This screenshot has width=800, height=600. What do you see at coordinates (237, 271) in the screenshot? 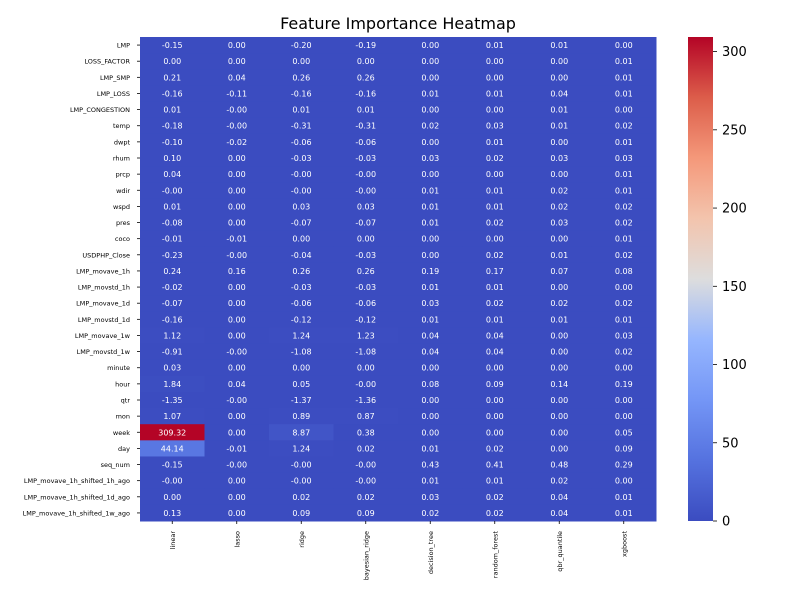
I see `cell-value-label: 0.16` at bounding box center [237, 271].